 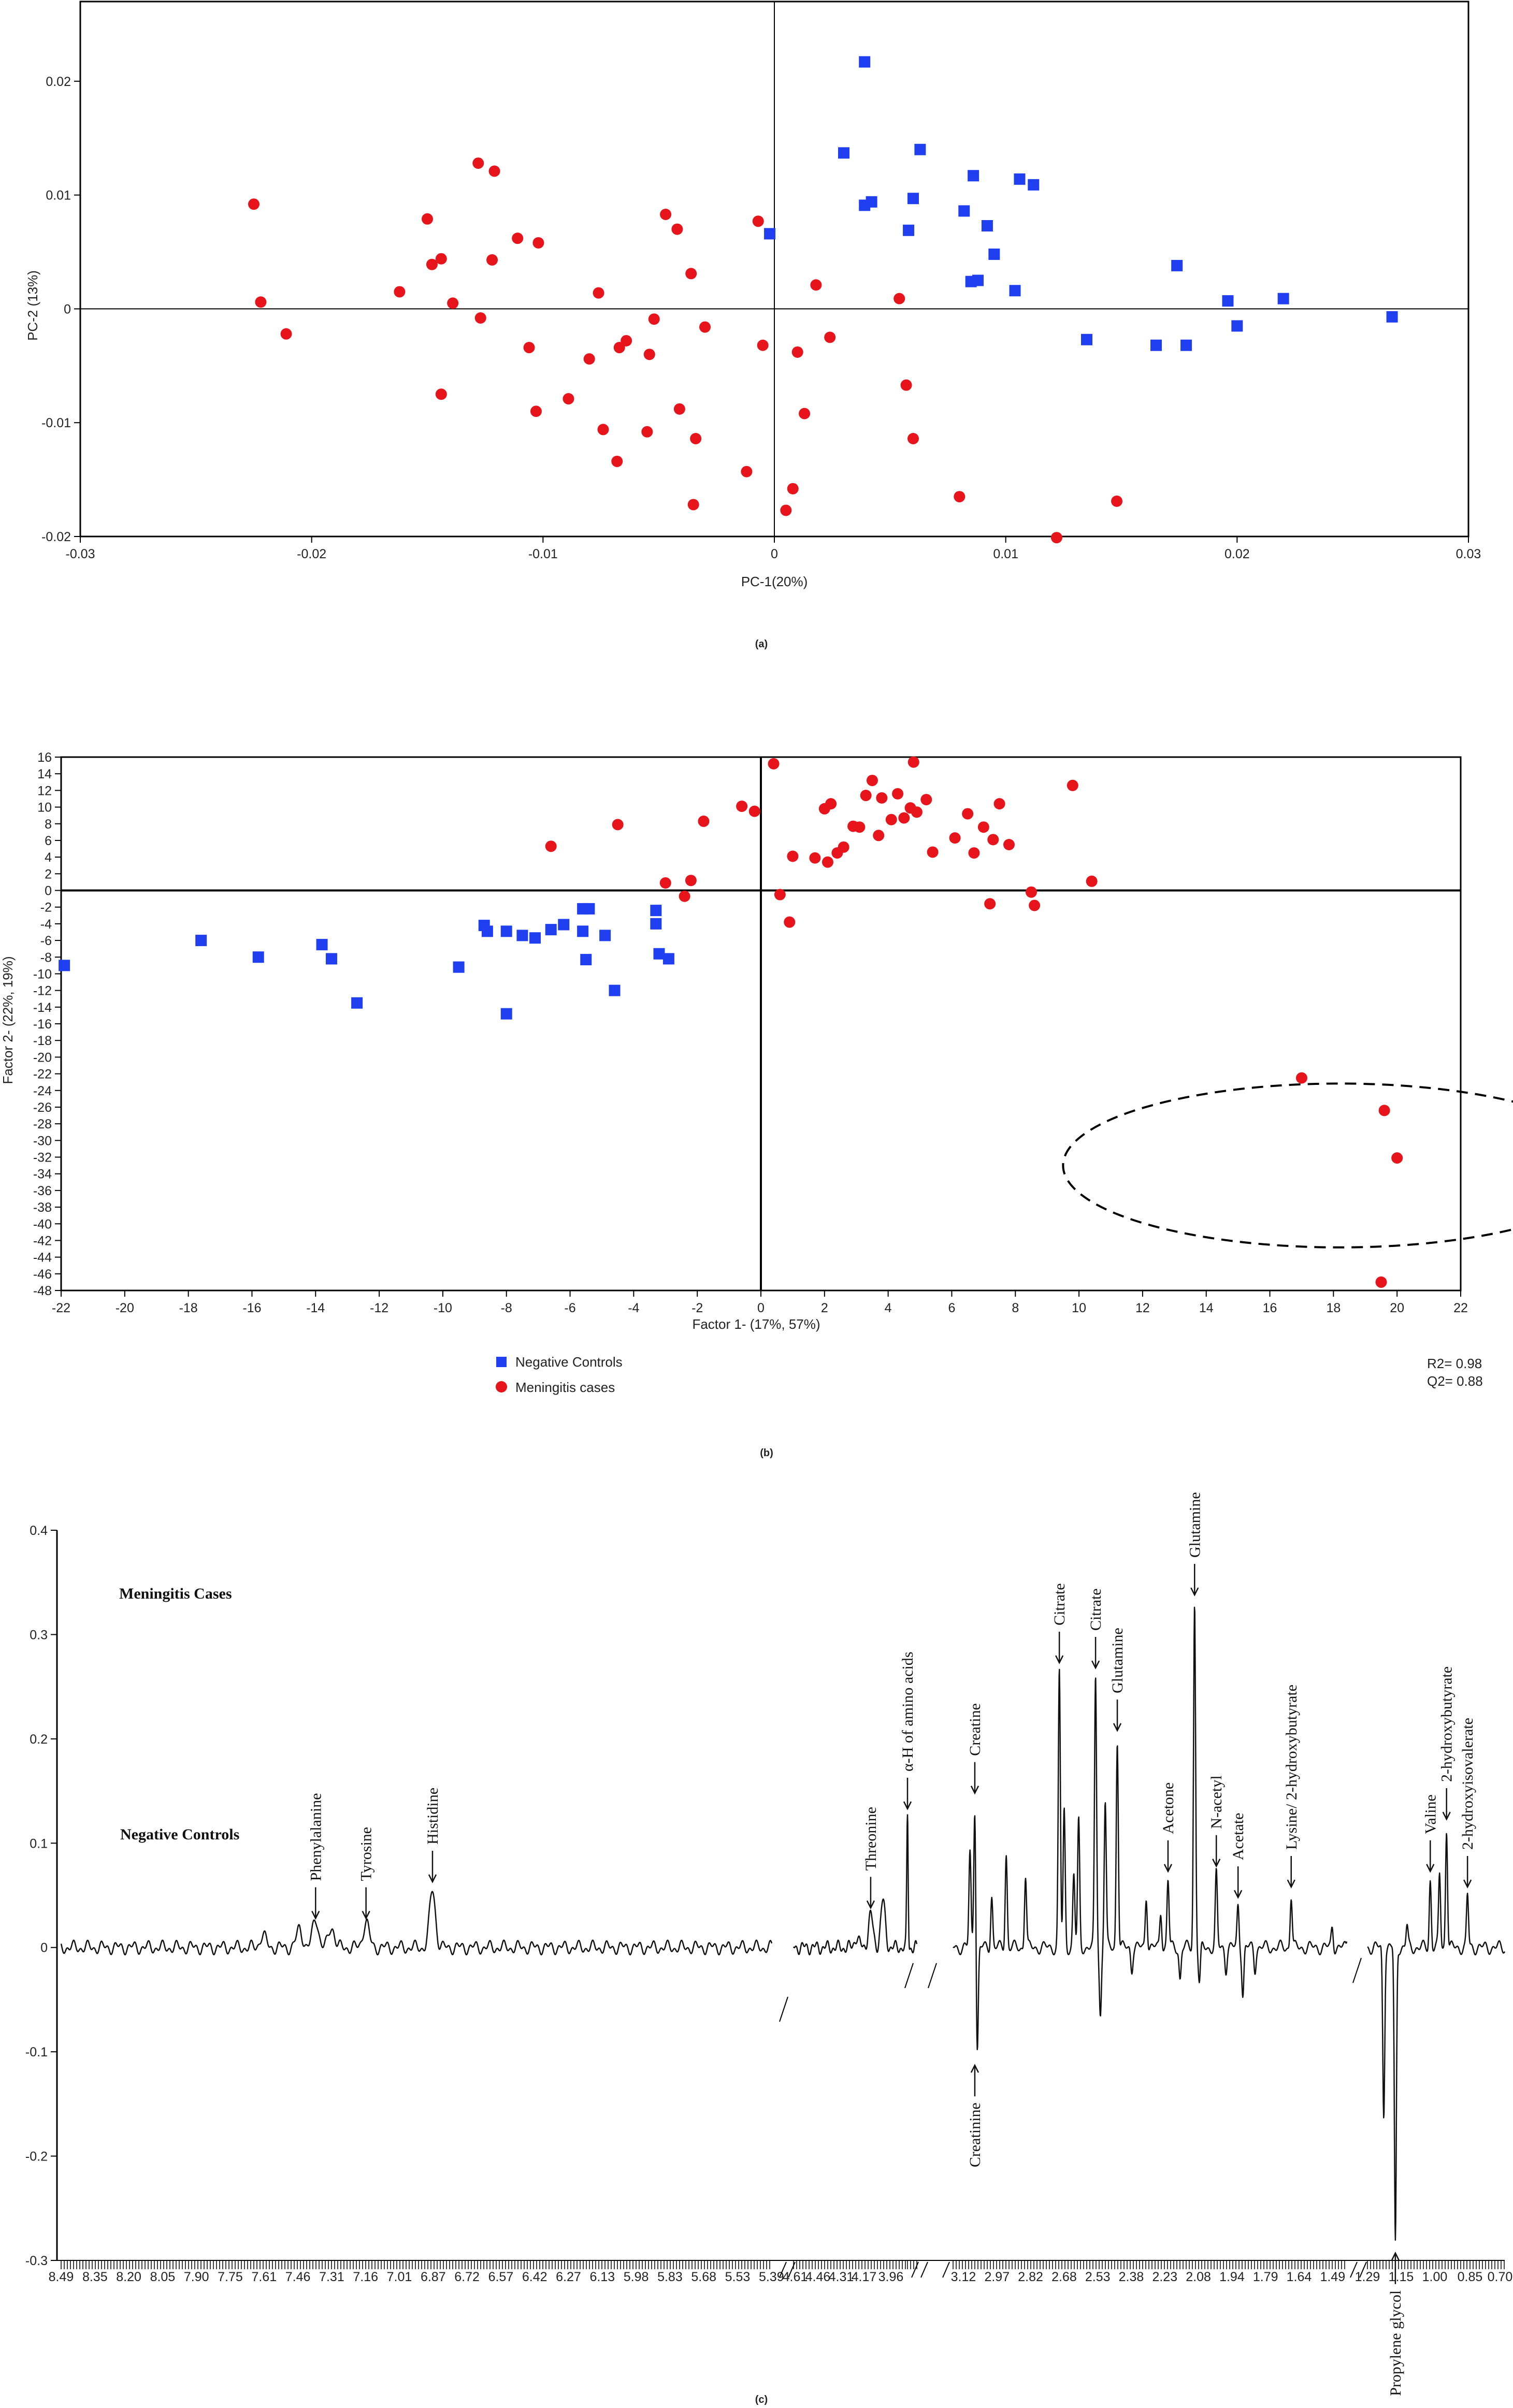 What do you see at coordinates (565, 1387) in the screenshot?
I see `legend-label-cases: Meningitis cases` at bounding box center [565, 1387].